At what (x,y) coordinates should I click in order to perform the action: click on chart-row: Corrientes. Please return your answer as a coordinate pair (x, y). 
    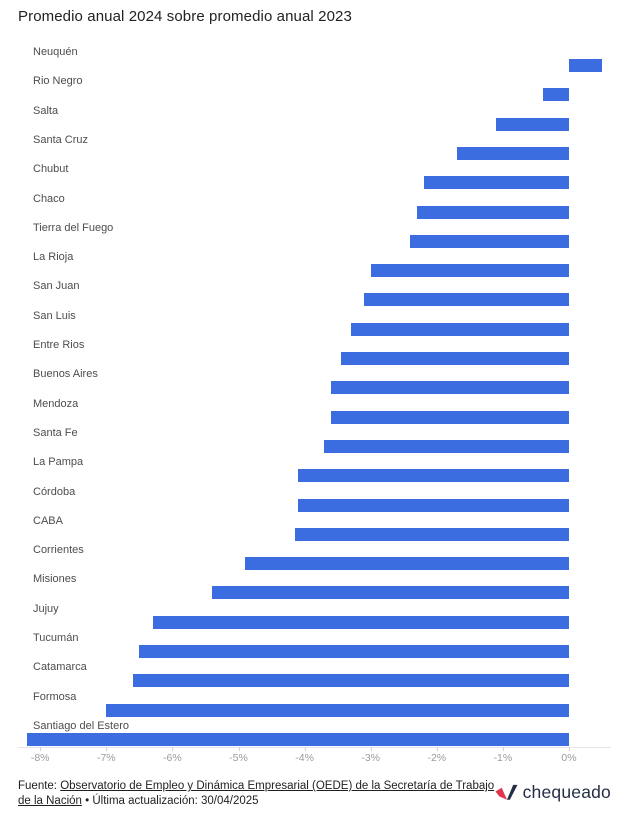
    Looking at the image, I should click on (311, 557).